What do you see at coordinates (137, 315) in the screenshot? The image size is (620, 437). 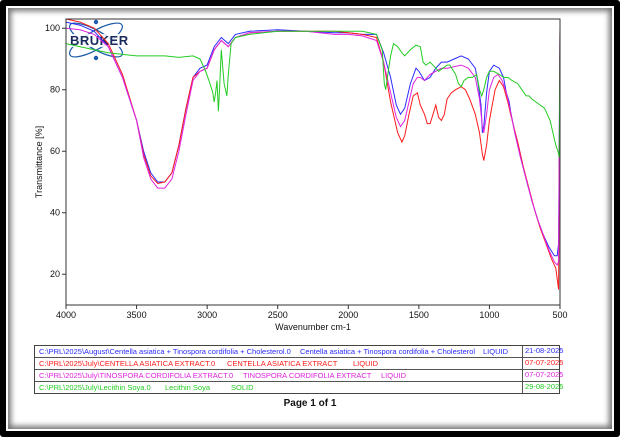 I see `x-tick-label: 3500` at bounding box center [137, 315].